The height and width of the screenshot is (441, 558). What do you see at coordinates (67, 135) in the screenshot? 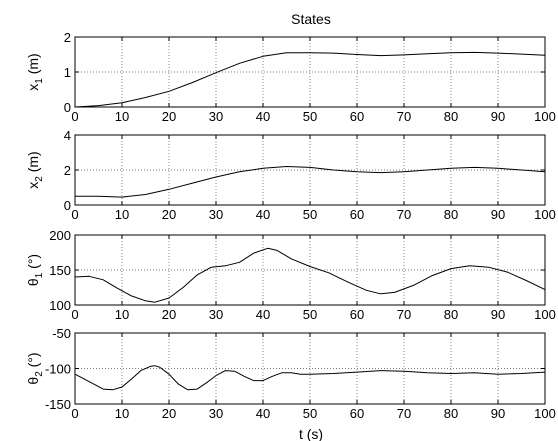
I see `y-tick-label: 4` at bounding box center [67, 135].